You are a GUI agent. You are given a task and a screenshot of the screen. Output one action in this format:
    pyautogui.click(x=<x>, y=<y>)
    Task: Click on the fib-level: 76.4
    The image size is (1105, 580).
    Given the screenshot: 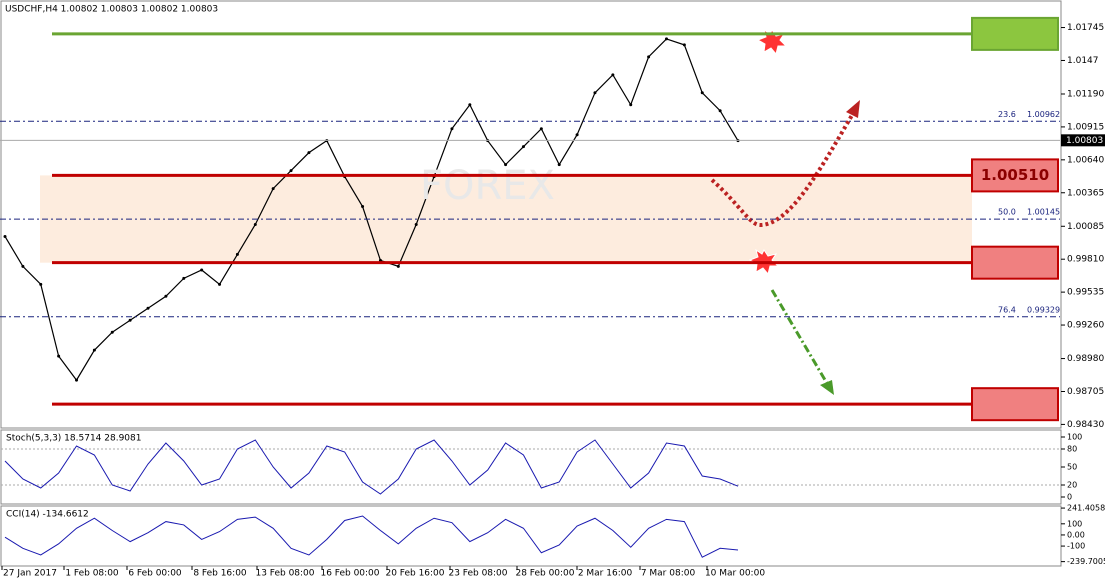 What is the action you would take?
    pyautogui.click(x=1007, y=309)
    